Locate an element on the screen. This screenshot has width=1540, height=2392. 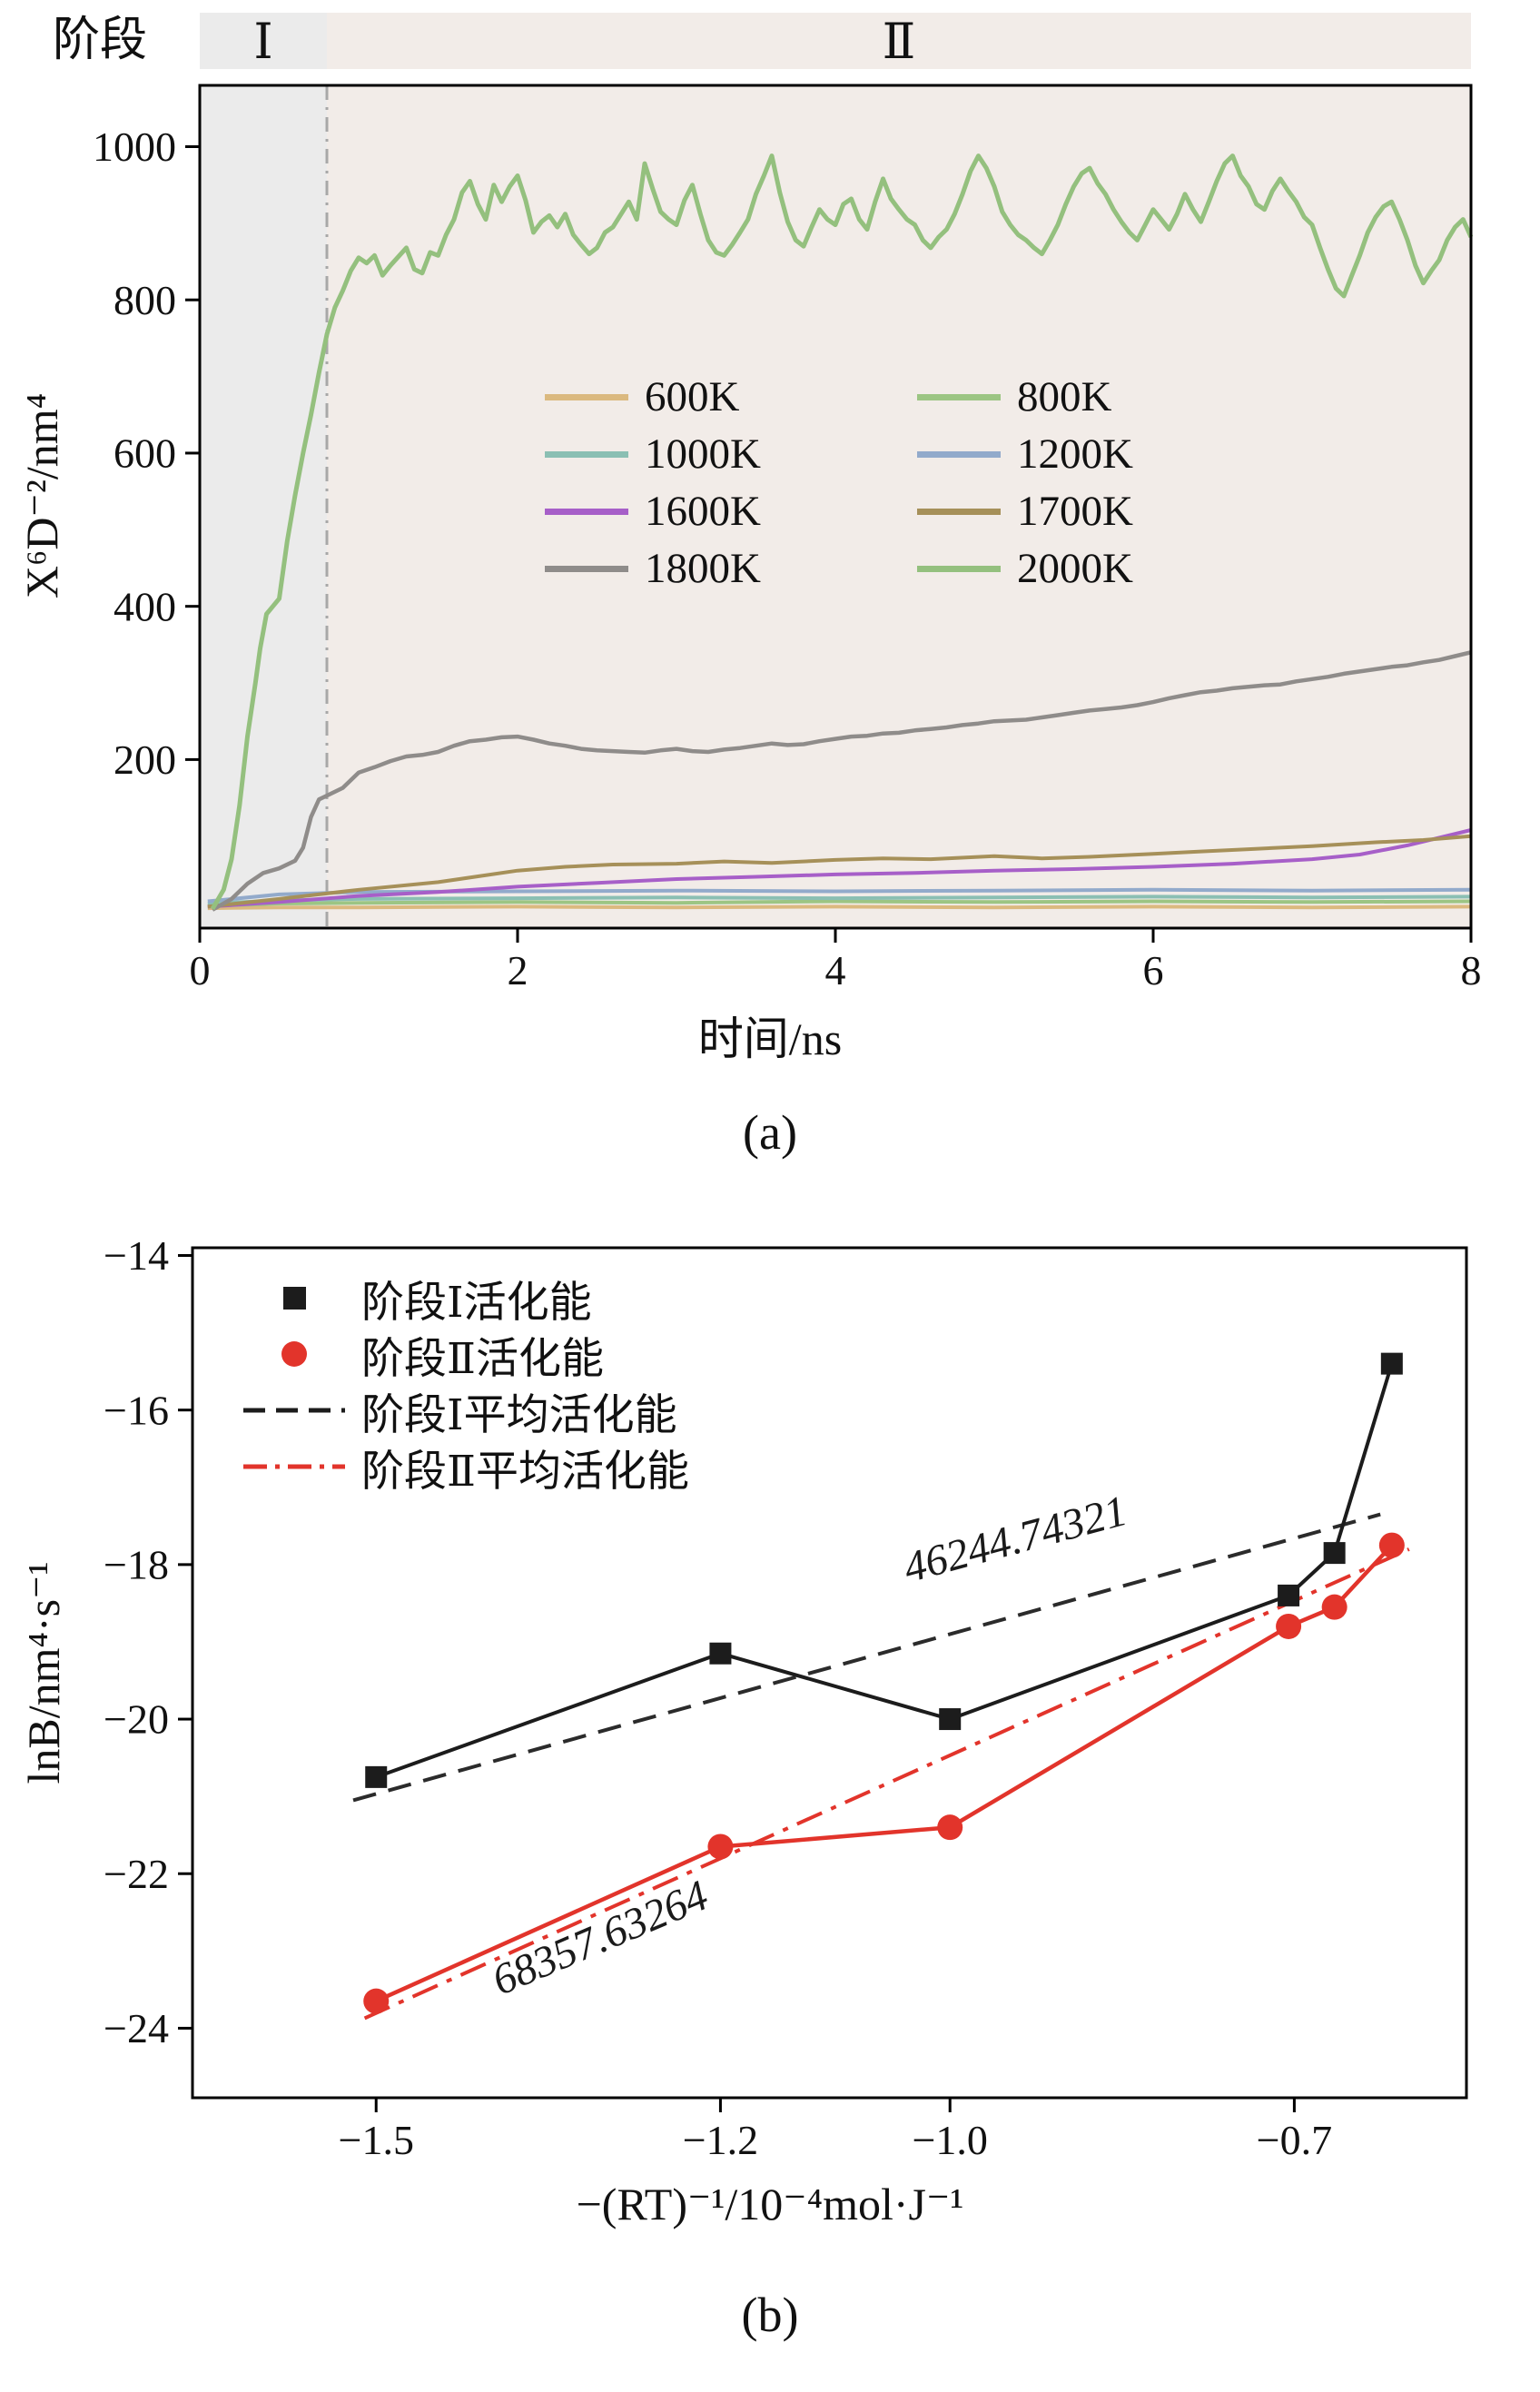
x-tick-label: −0.7 is located at coordinates (1294, 2140).